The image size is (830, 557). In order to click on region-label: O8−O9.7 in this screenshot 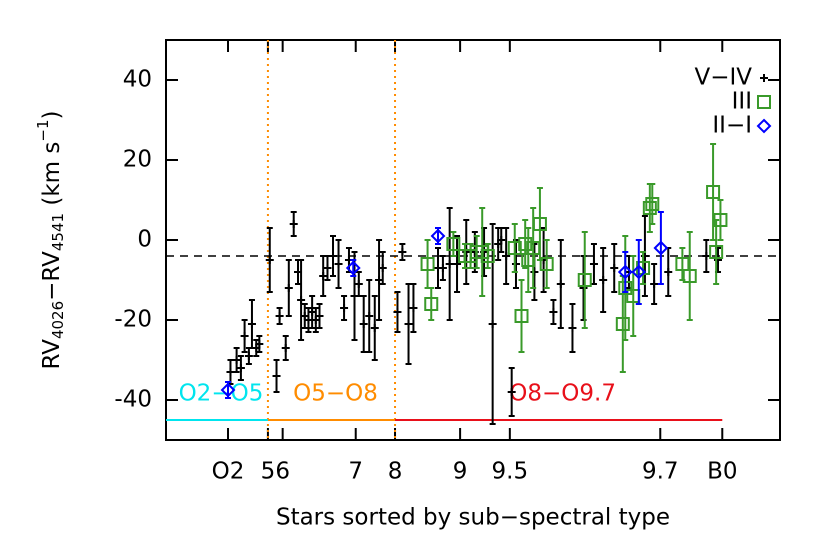, I will do `click(562, 394)`.